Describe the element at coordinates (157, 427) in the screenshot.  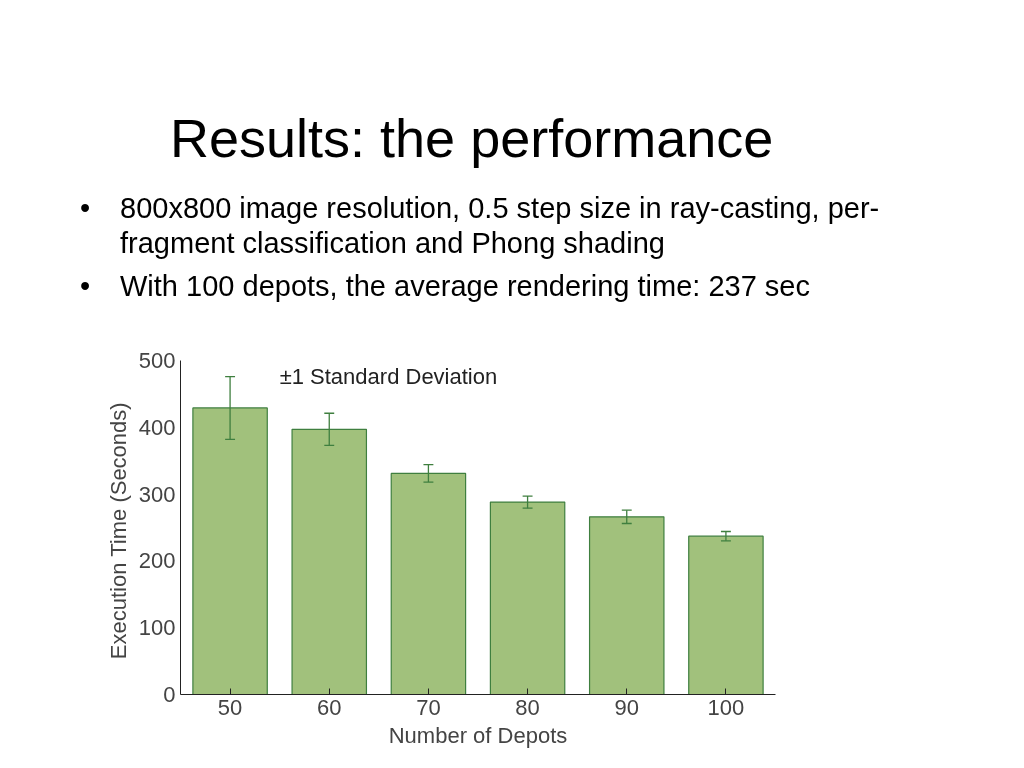
I see `y-tick-label: 400` at that location.